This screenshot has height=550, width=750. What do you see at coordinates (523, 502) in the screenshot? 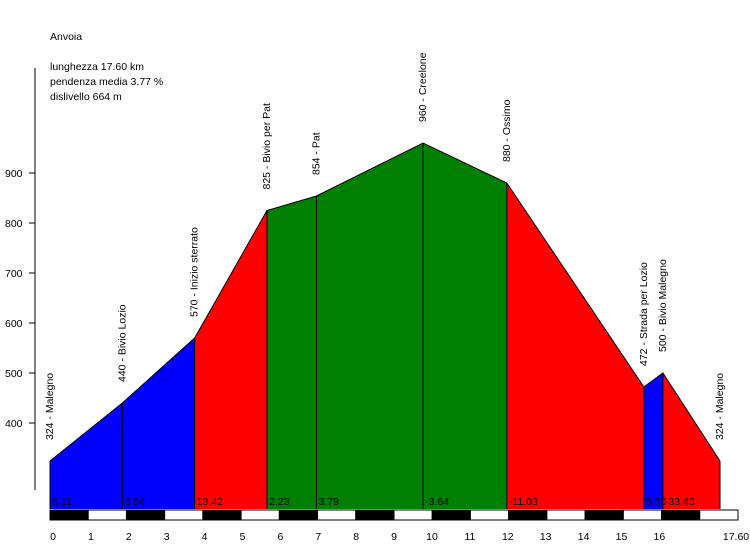
I see `segment-grade-label: -11.03` at bounding box center [523, 502].